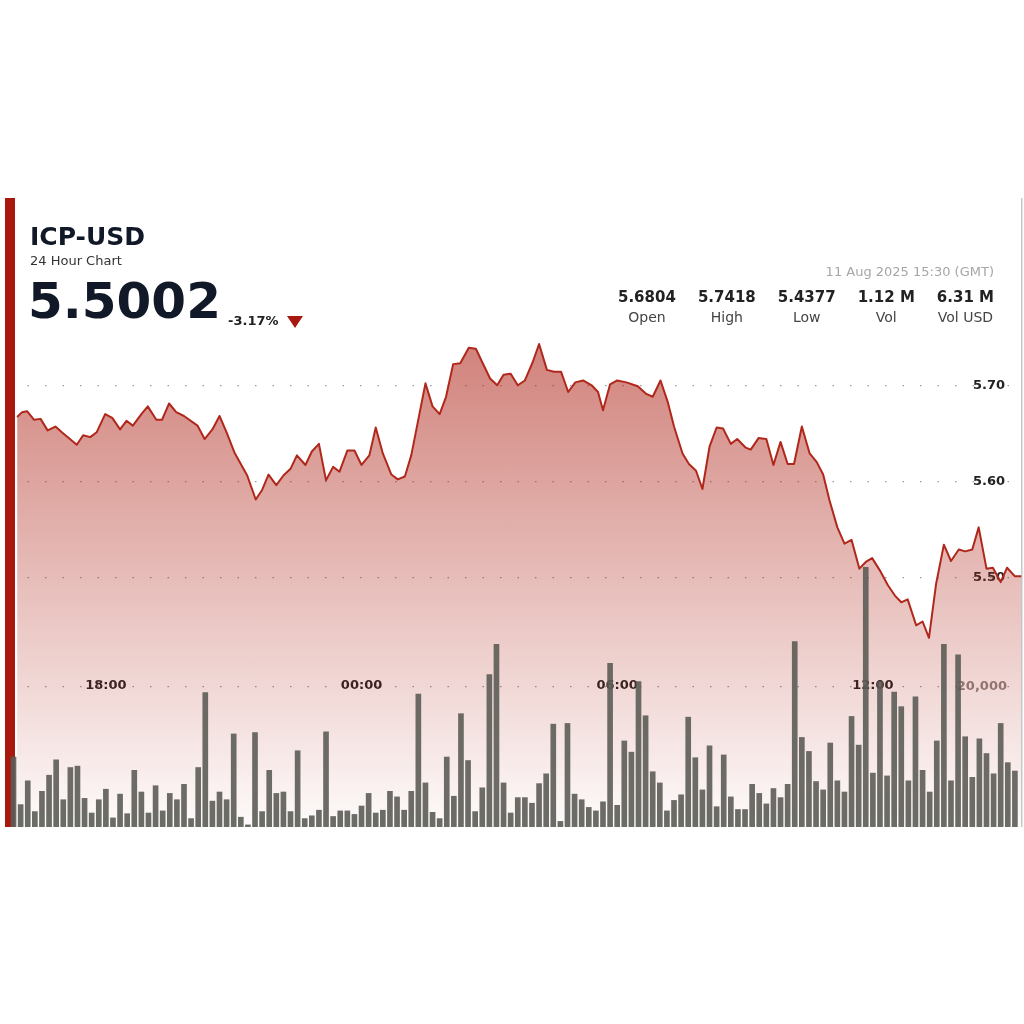 This screenshot has height=1024, width=1024. Describe the element at coordinates (87, 236) in the screenshot. I see `text: ICP-USD` at that location.